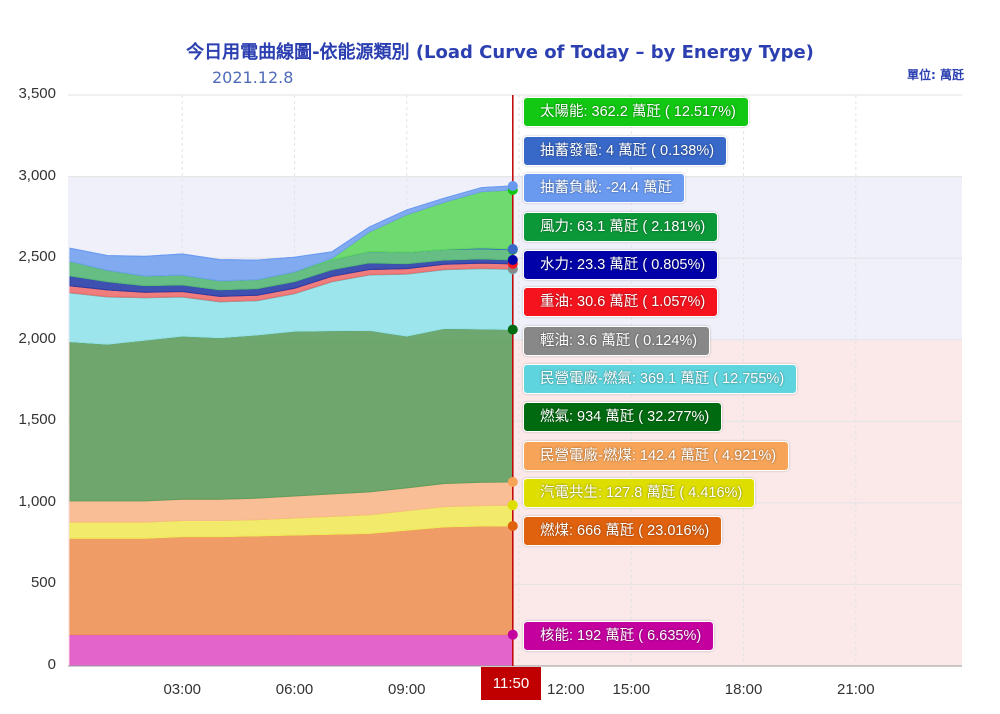 This screenshot has width=1000, height=714. What do you see at coordinates (639, 493) in the screenshot?
I see `series-tooltip-label: 汽電共生: 127.8 萬瓩 ( 4.416%)` at bounding box center [639, 493].